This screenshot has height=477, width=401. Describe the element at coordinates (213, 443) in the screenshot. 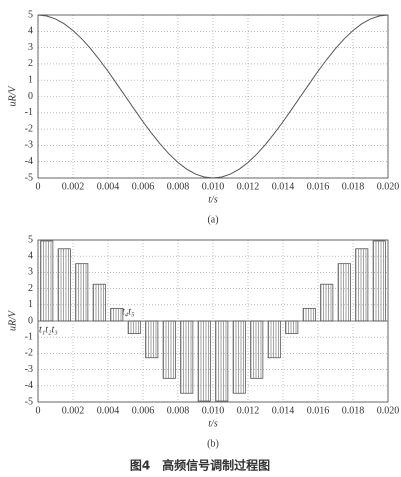

I see `subplot-label: (b)` at that location.